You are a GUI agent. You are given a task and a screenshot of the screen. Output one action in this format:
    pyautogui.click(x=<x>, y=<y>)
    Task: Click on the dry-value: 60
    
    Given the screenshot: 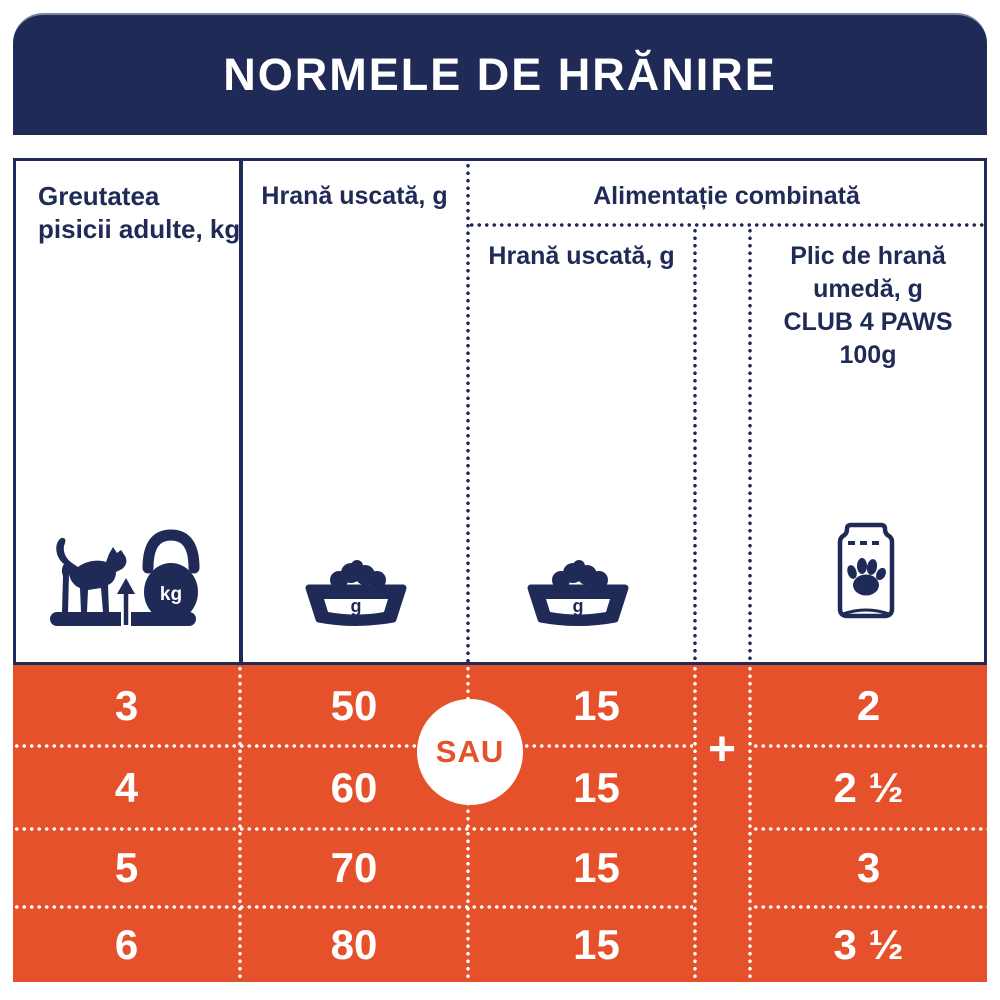 What is the action you would take?
    pyautogui.click(x=354, y=787)
    